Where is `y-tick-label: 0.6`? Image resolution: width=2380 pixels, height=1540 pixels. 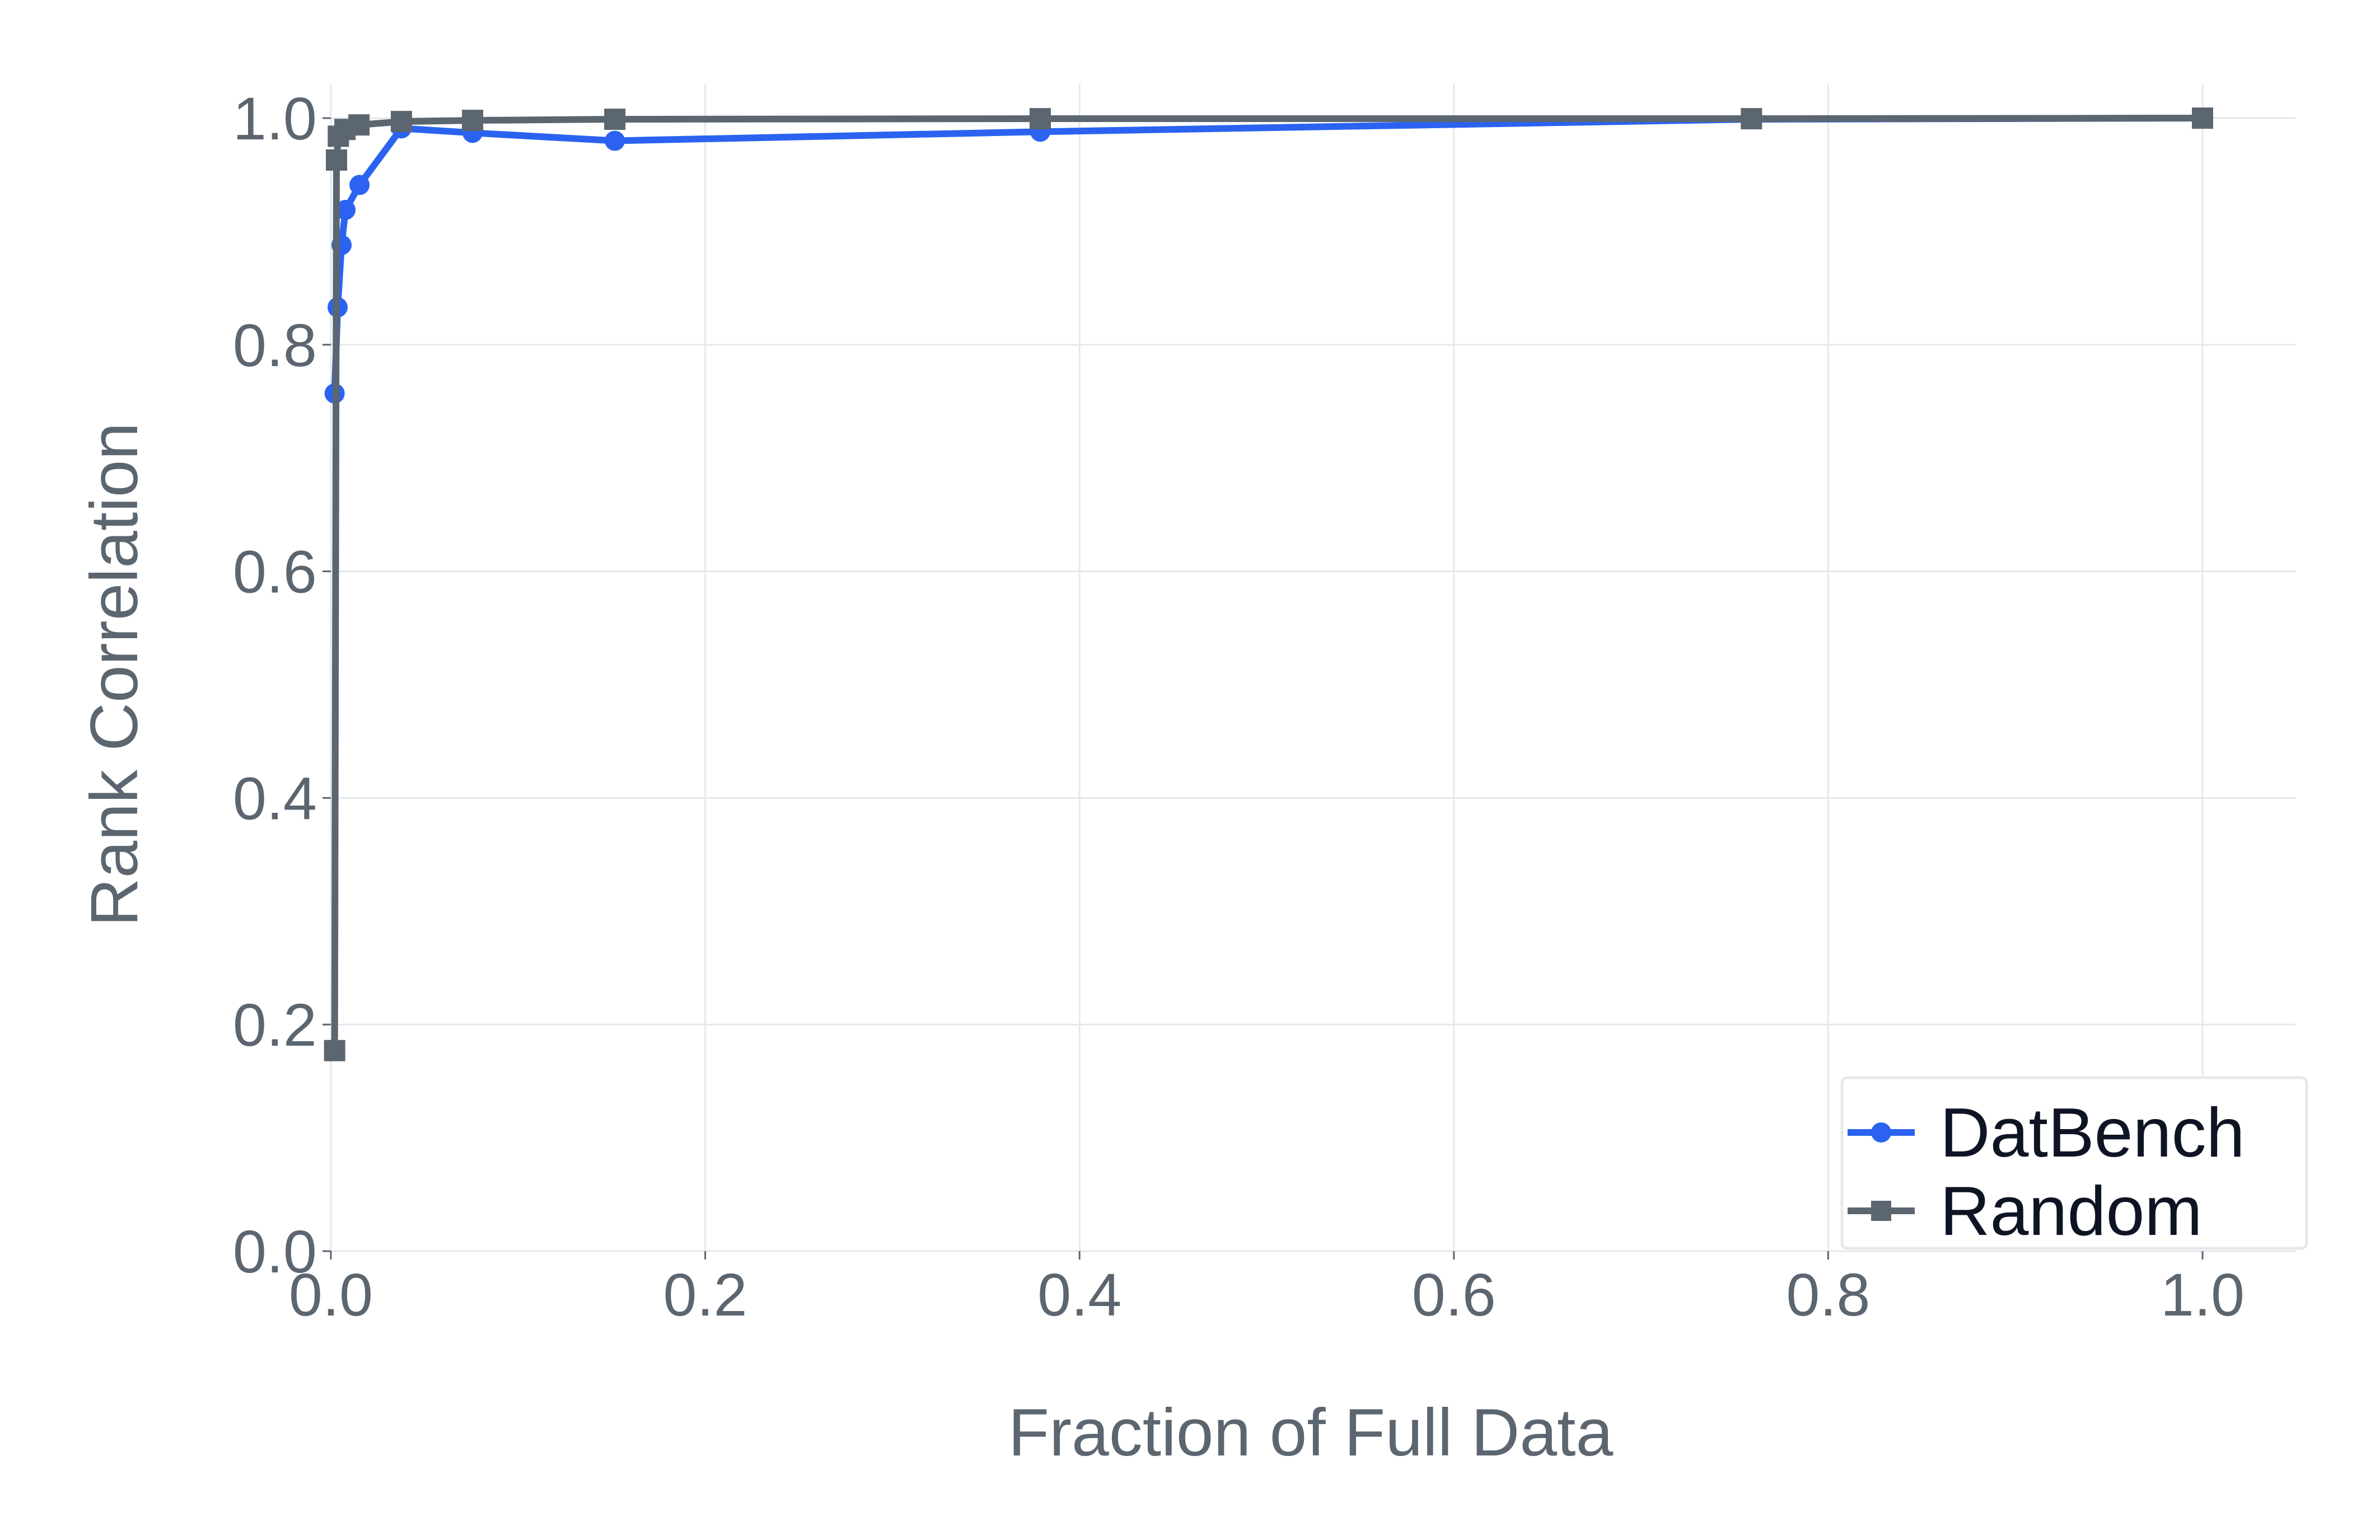 y-tick-label: 0.6 is located at coordinates (275, 572).